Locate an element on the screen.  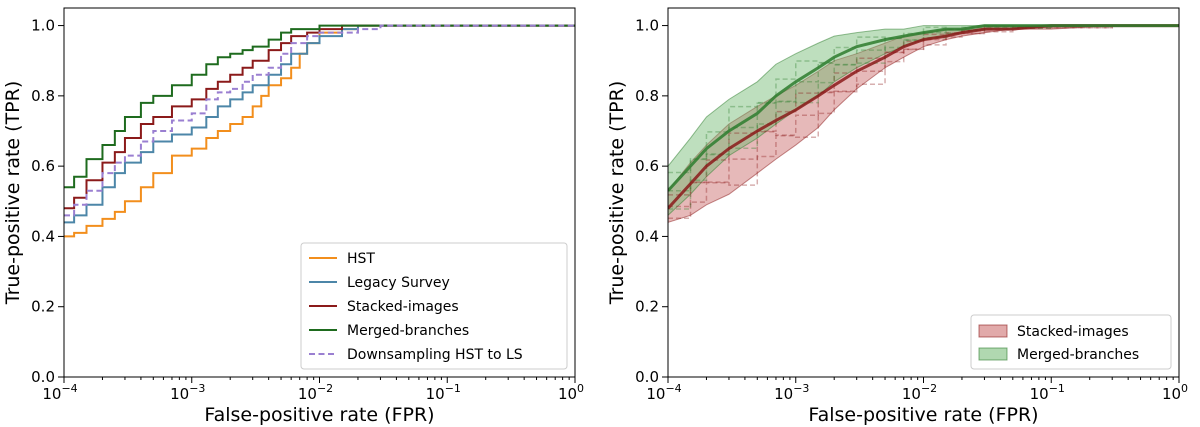
right-x-tick-label: 10⁻³ is located at coordinates (791, 392).